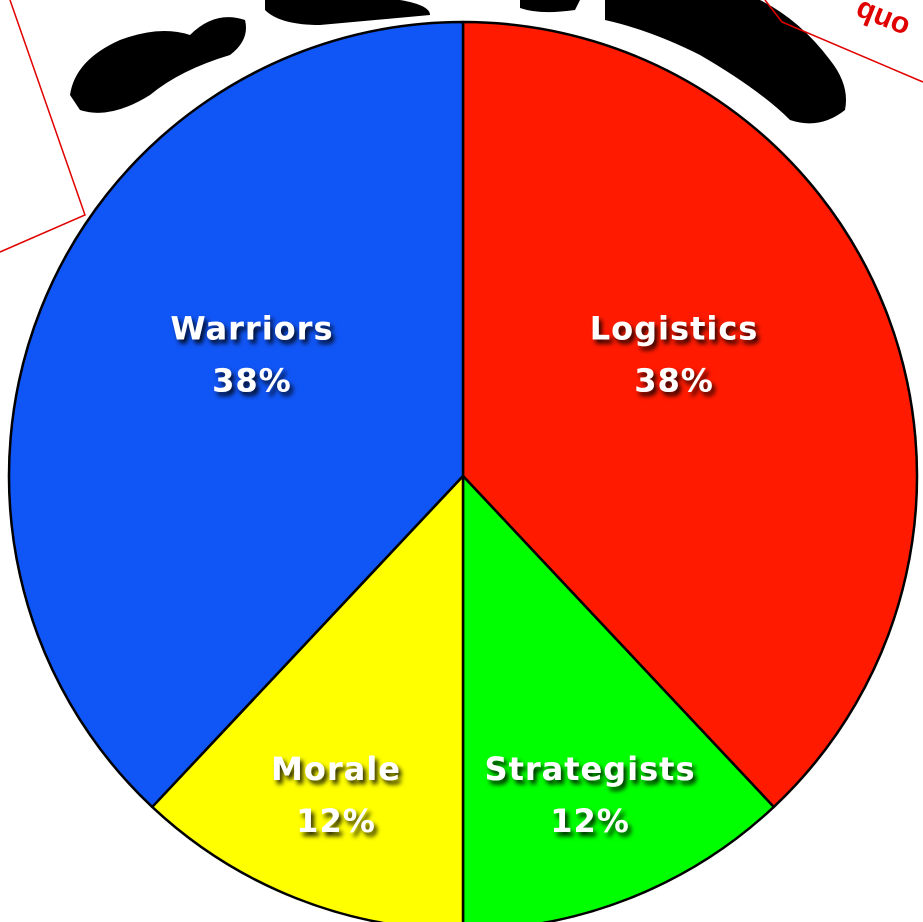 The image size is (923, 922). I want to click on annotation: quo, so click(883, 21).